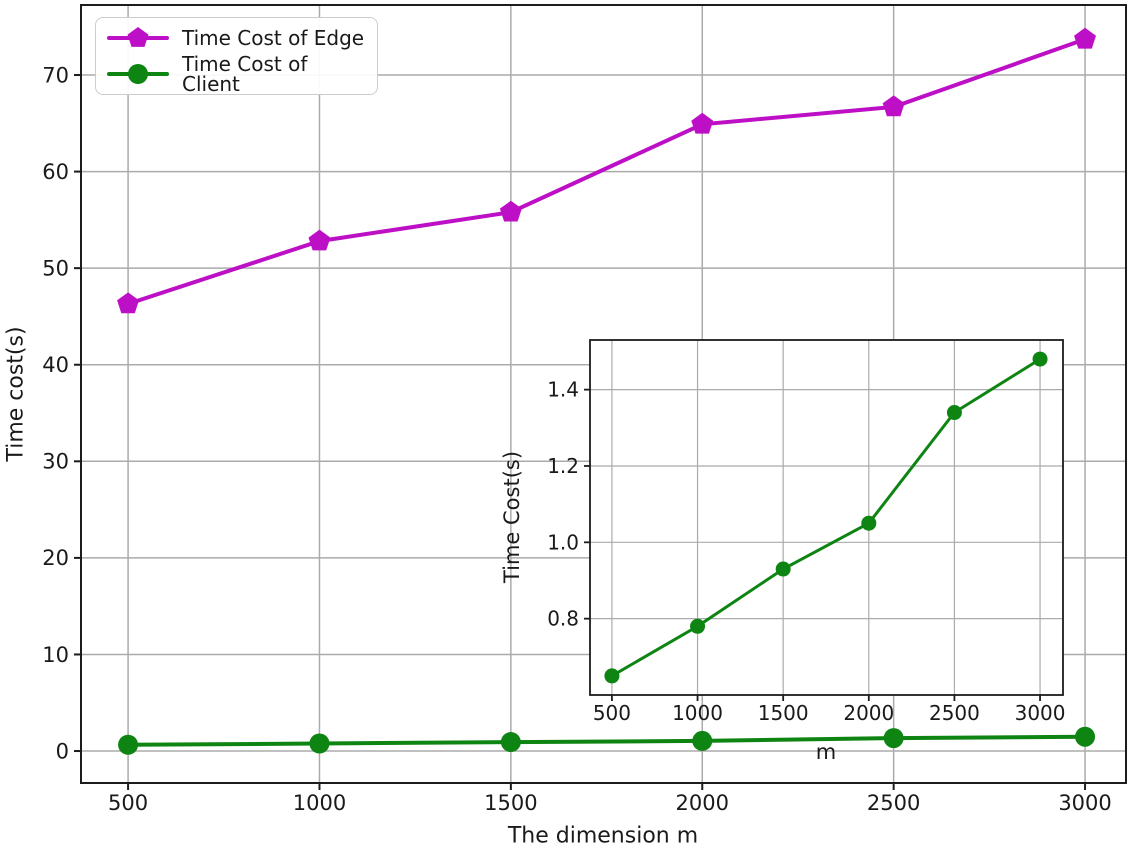 The width and height of the screenshot is (1136, 856). I want to click on y-tick-label: 0.8, so click(563, 619).